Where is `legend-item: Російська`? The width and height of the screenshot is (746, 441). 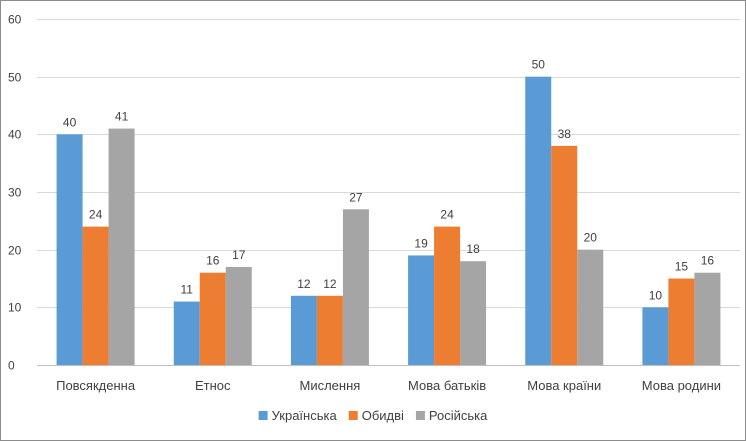 legend-item: Російська is located at coordinates (451, 415).